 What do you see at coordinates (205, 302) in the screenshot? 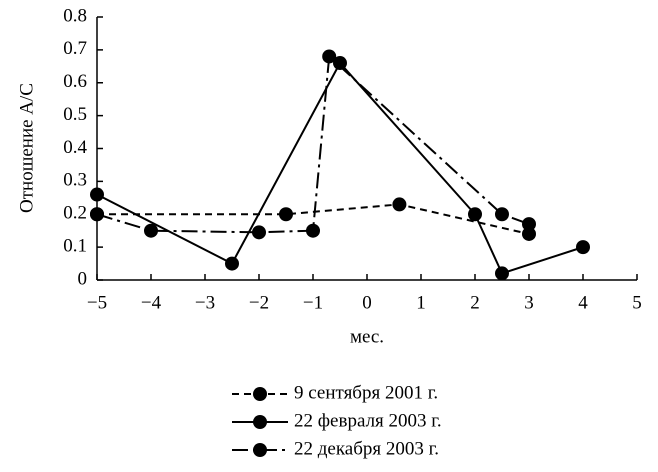
I see `x-tick-label: −3` at bounding box center [205, 302].